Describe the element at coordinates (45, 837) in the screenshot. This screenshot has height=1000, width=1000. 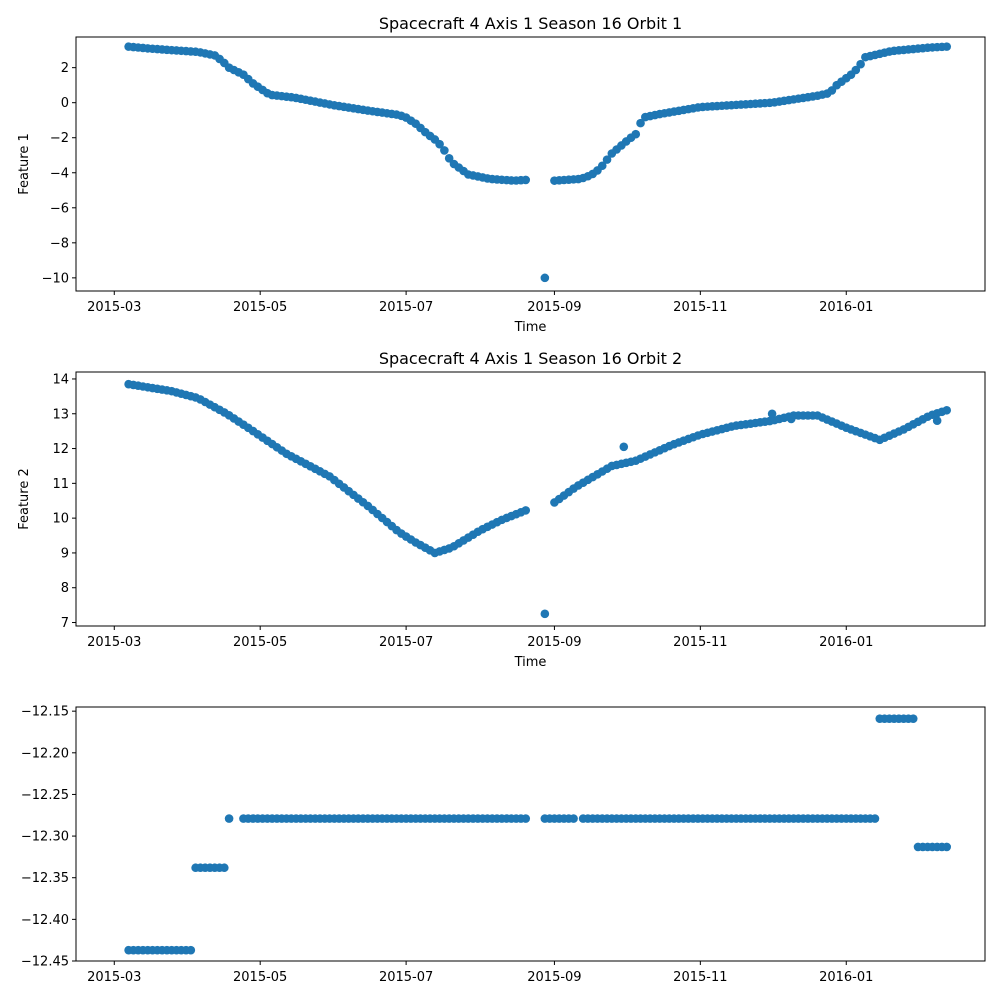
I see `y-tick-label: −12.30` at that location.